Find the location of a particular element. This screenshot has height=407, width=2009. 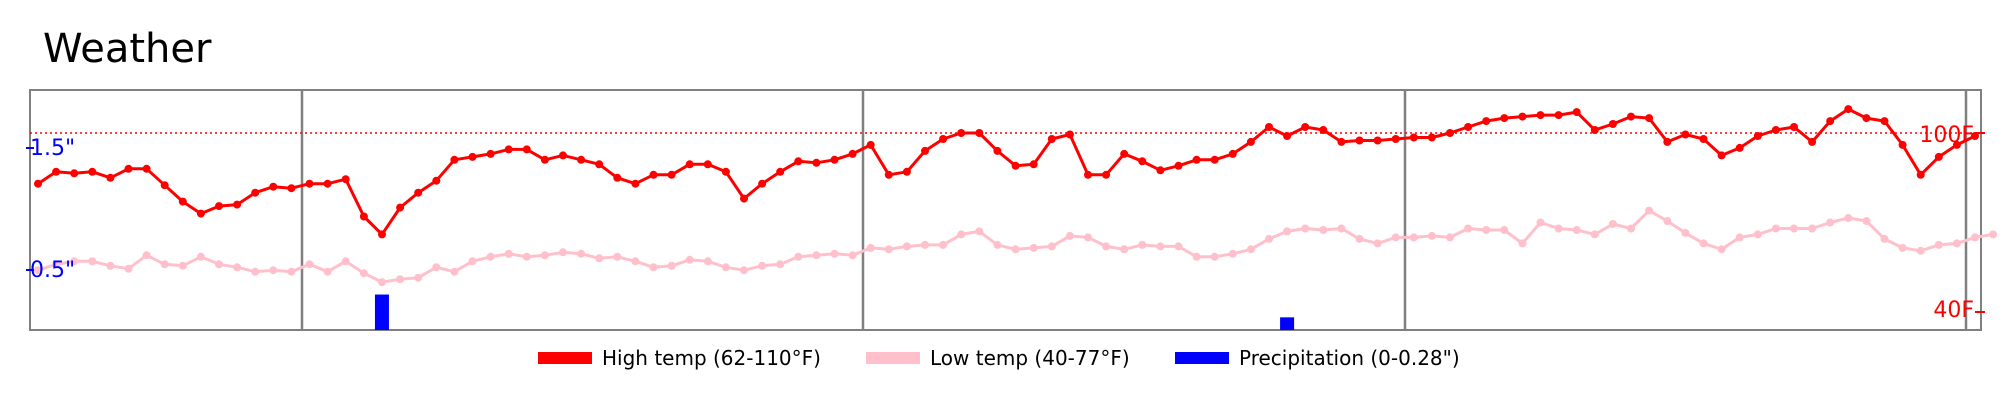

legend-swatch-precip is located at coordinates (1202, 358).